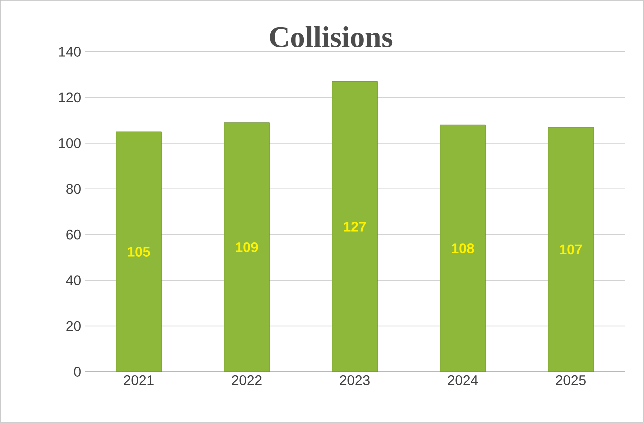 The image size is (644, 423). I want to click on chart-title: Collisions, so click(331, 37).